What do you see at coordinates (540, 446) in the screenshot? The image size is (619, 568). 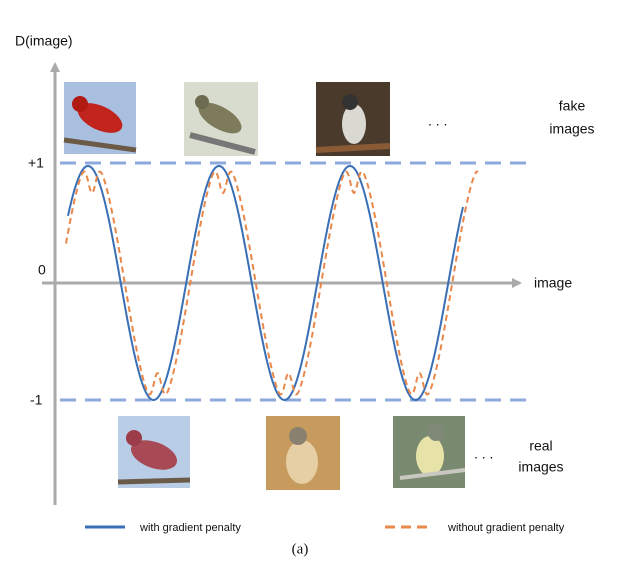 I see `real-label: real` at bounding box center [540, 446].